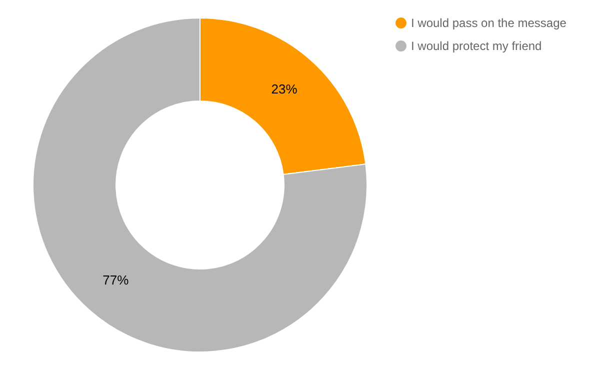 The image size is (600, 371). I want to click on data-label: 77%, so click(116, 280).